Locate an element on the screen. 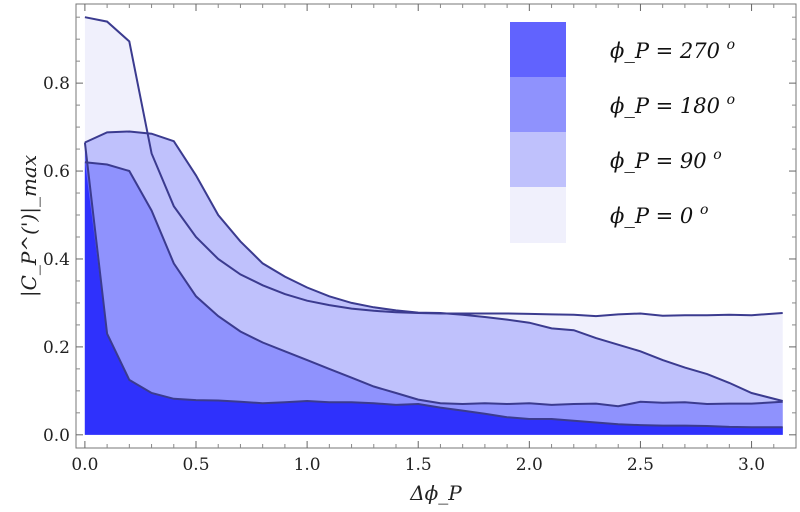  y-tick-label: 0.8 is located at coordinates (56, 84).